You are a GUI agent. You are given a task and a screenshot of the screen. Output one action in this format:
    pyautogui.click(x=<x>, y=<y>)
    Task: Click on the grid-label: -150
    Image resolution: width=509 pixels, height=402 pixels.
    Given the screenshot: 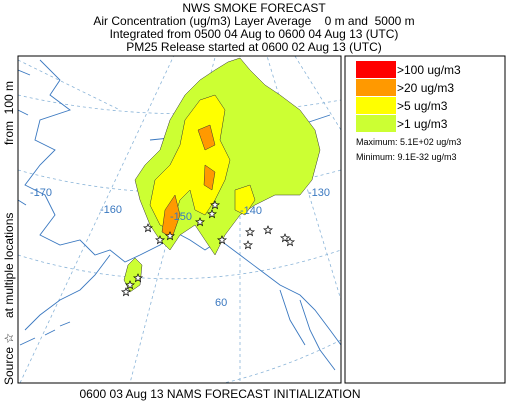 What is the action you would take?
    pyautogui.click(x=181, y=217)
    